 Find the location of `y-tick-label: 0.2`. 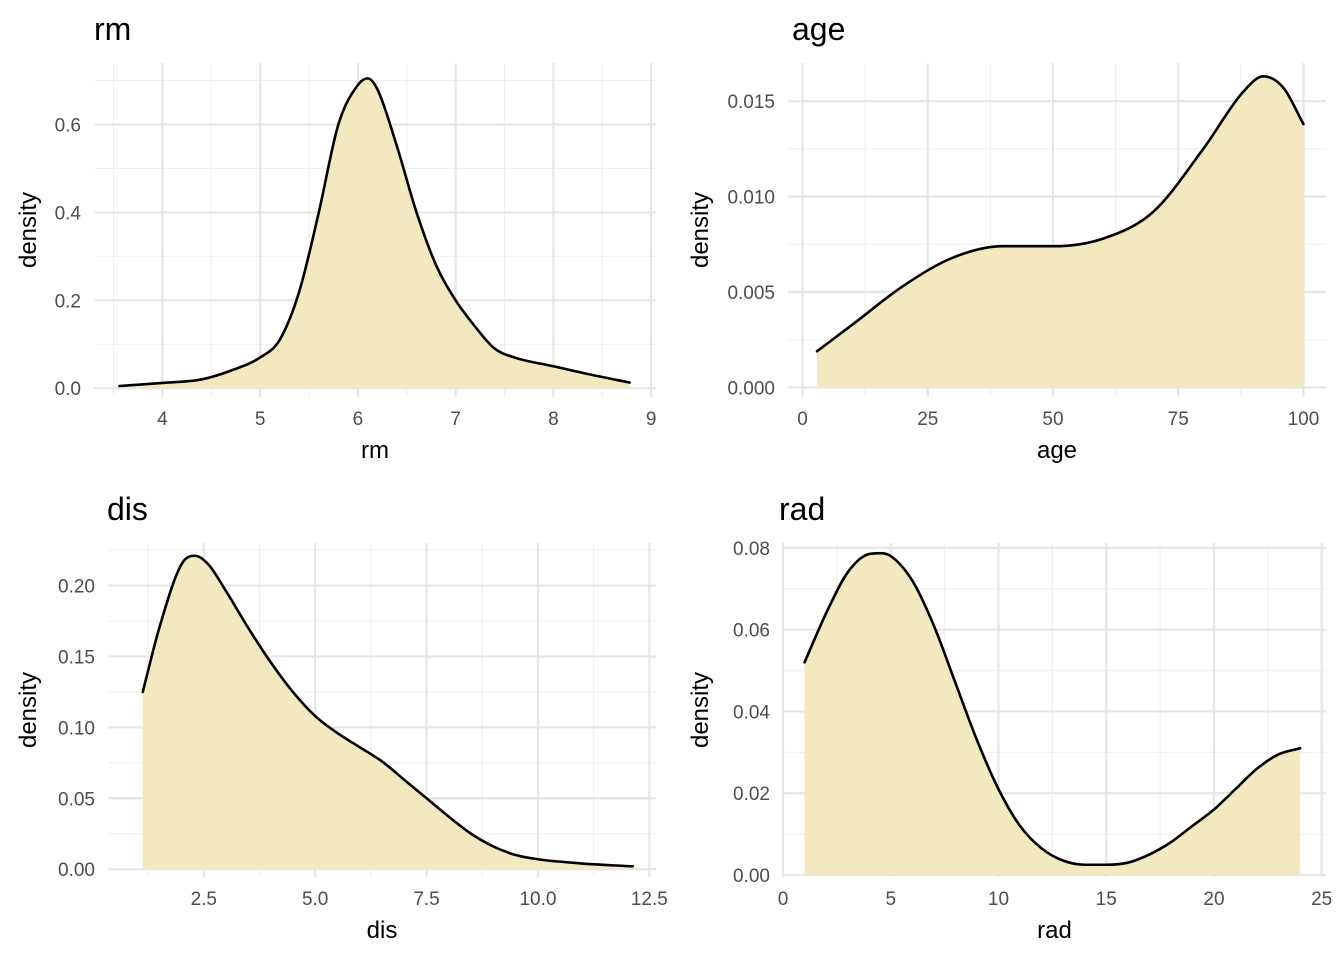

y-tick-label: 0.2 is located at coordinates (68, 301).